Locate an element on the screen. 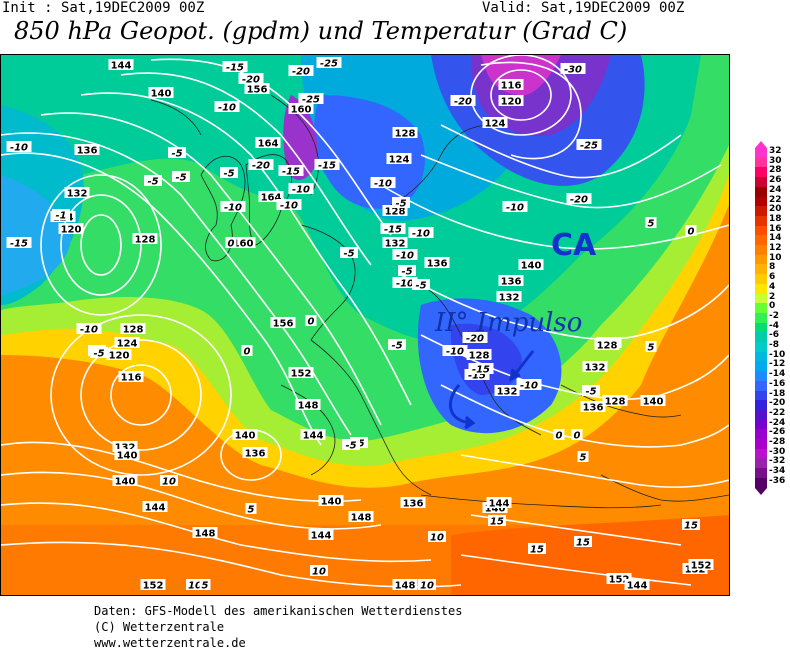  footer-website: www.wetterzentrale.de is located at coordinates (170, 643).